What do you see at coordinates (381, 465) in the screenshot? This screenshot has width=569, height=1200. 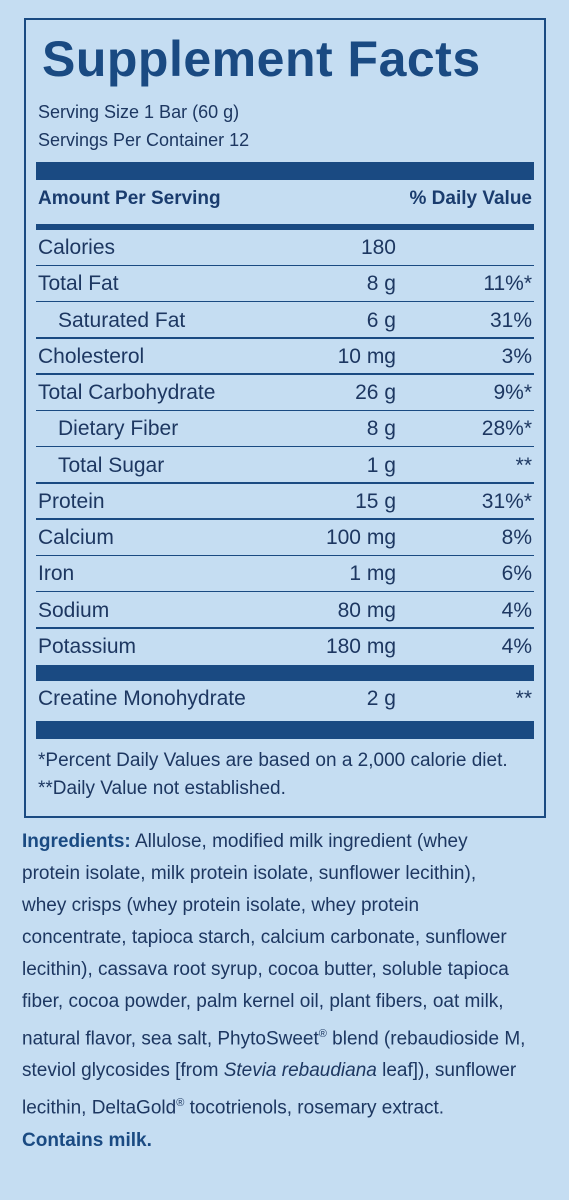 I see `nutrient-amount: 1 g` at bounding box center [381, 465].